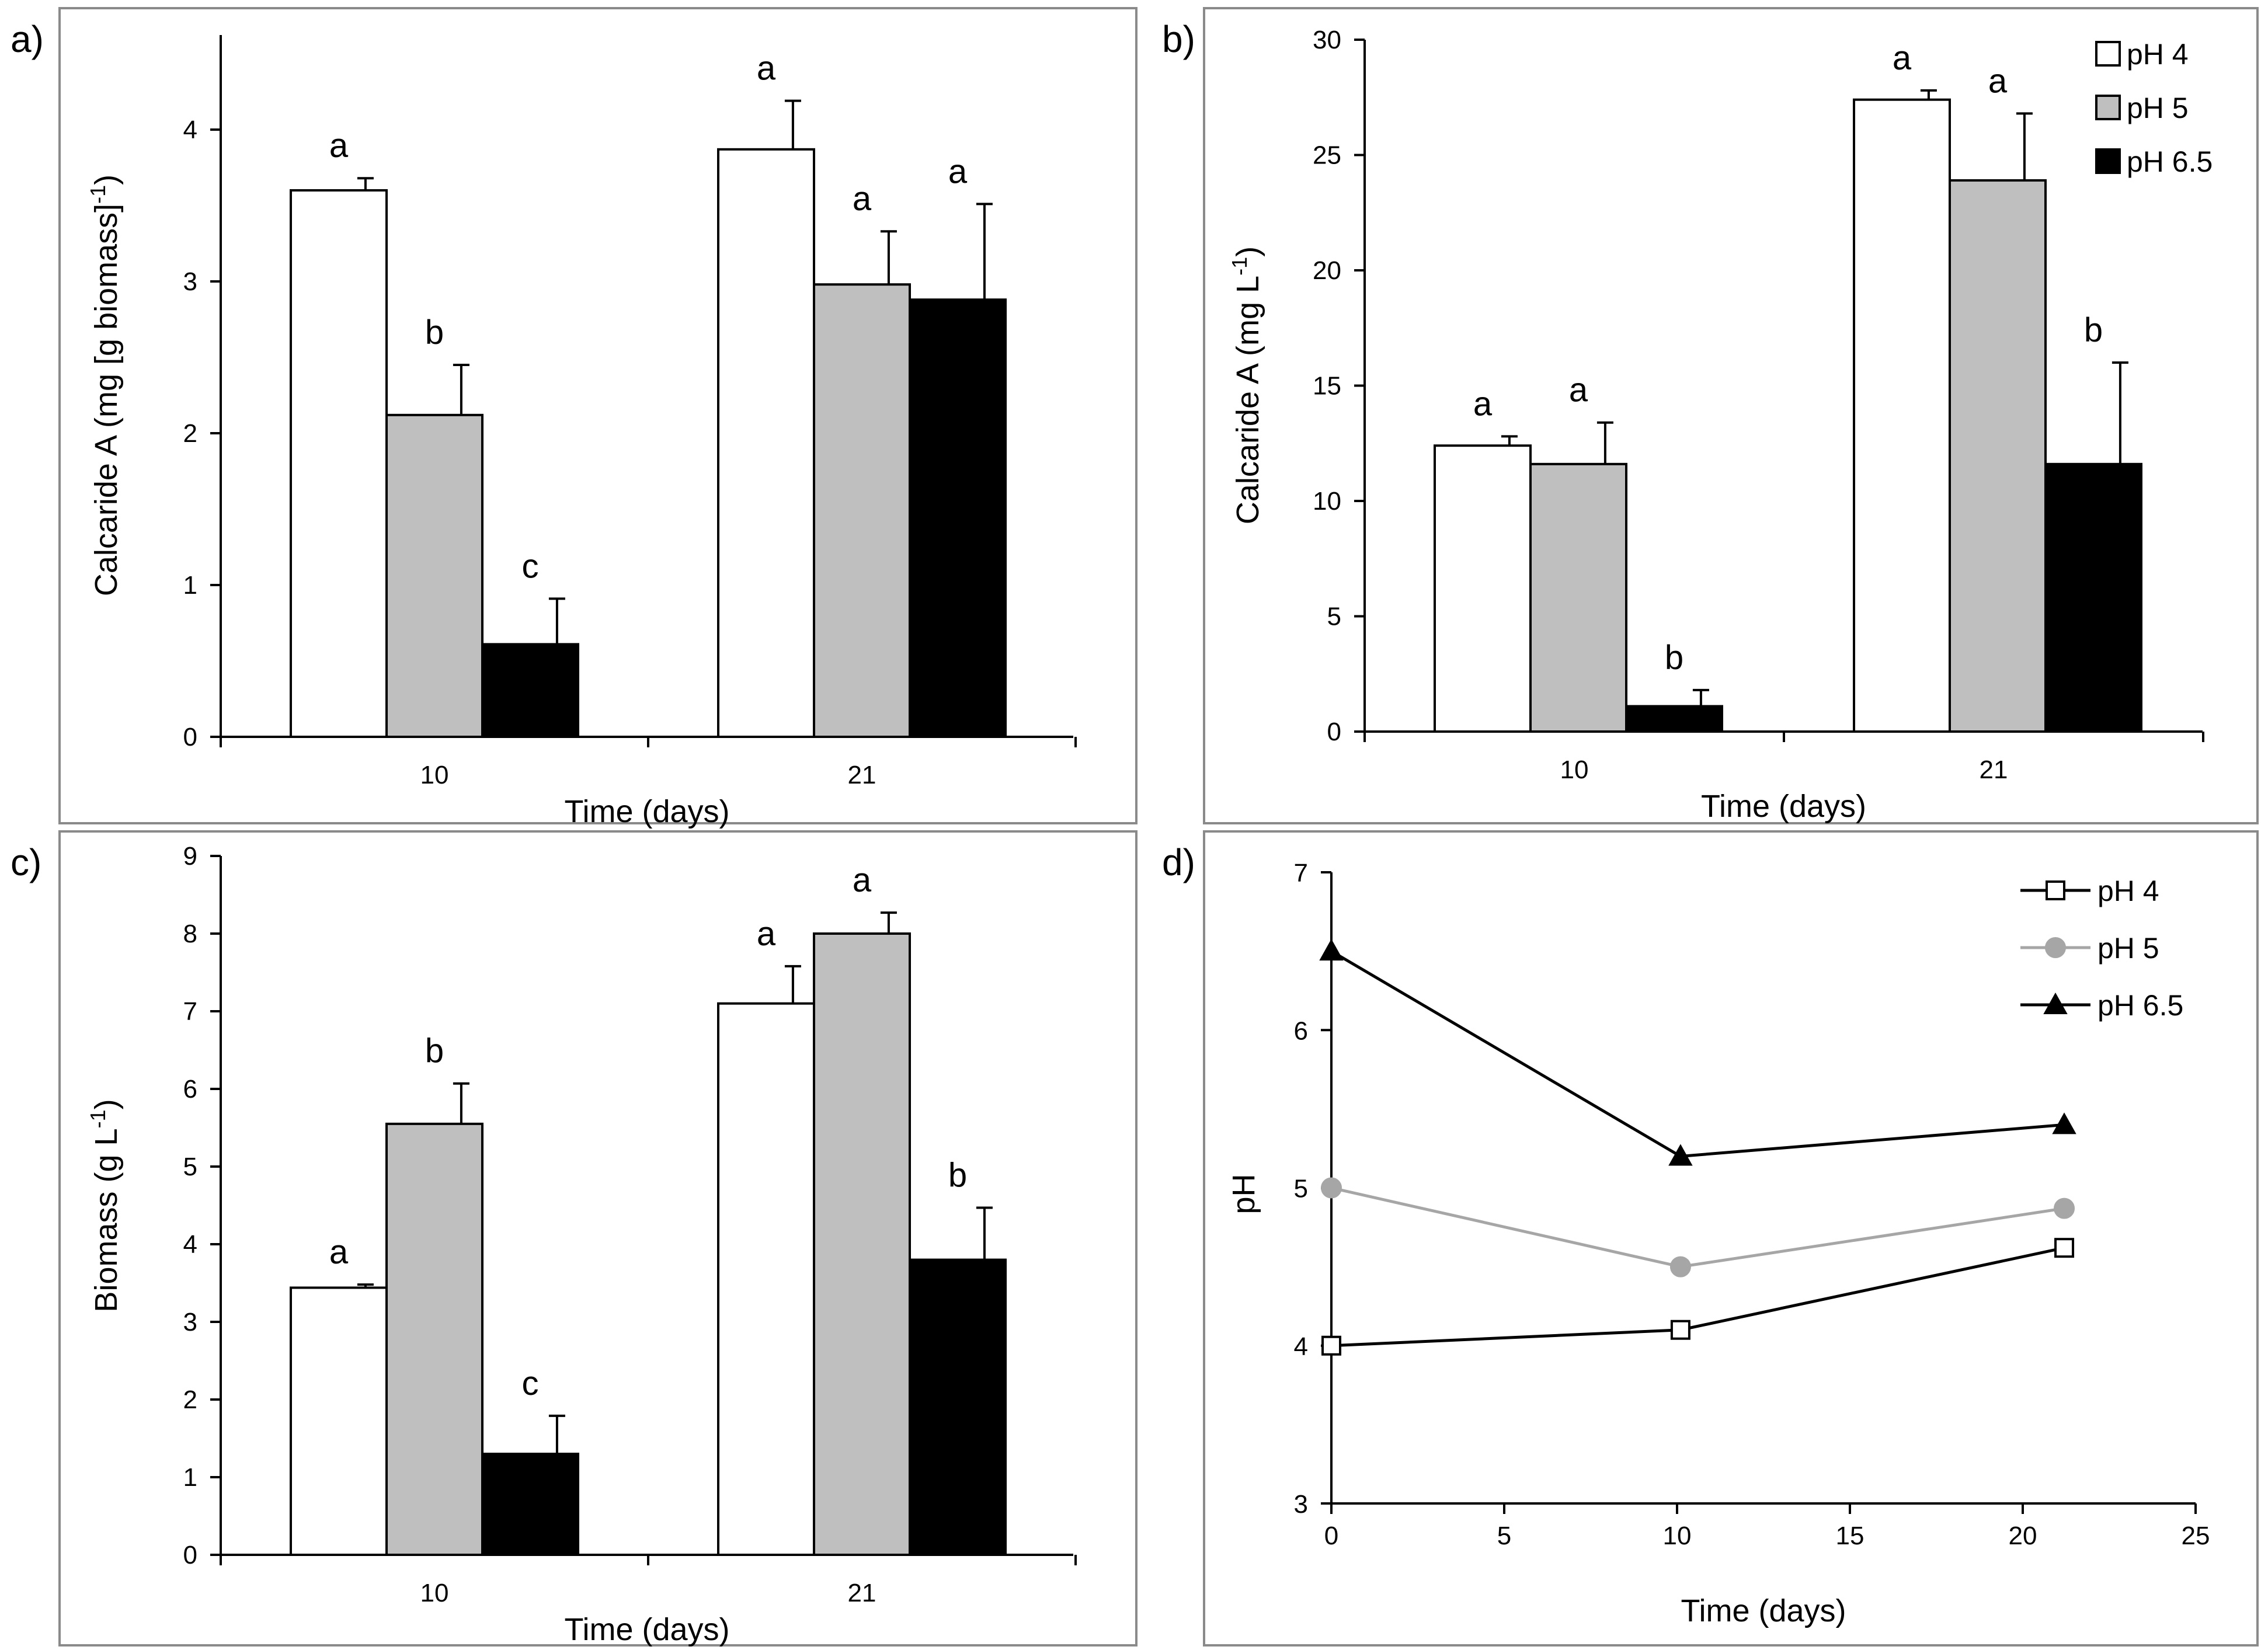 Image resolution: width=2268 pixels, height=1650 pixels. What do you see at coordinates (190, 856) in the screenshot?
I see `y-tick-label: 9` at bounding box center [190, 856].